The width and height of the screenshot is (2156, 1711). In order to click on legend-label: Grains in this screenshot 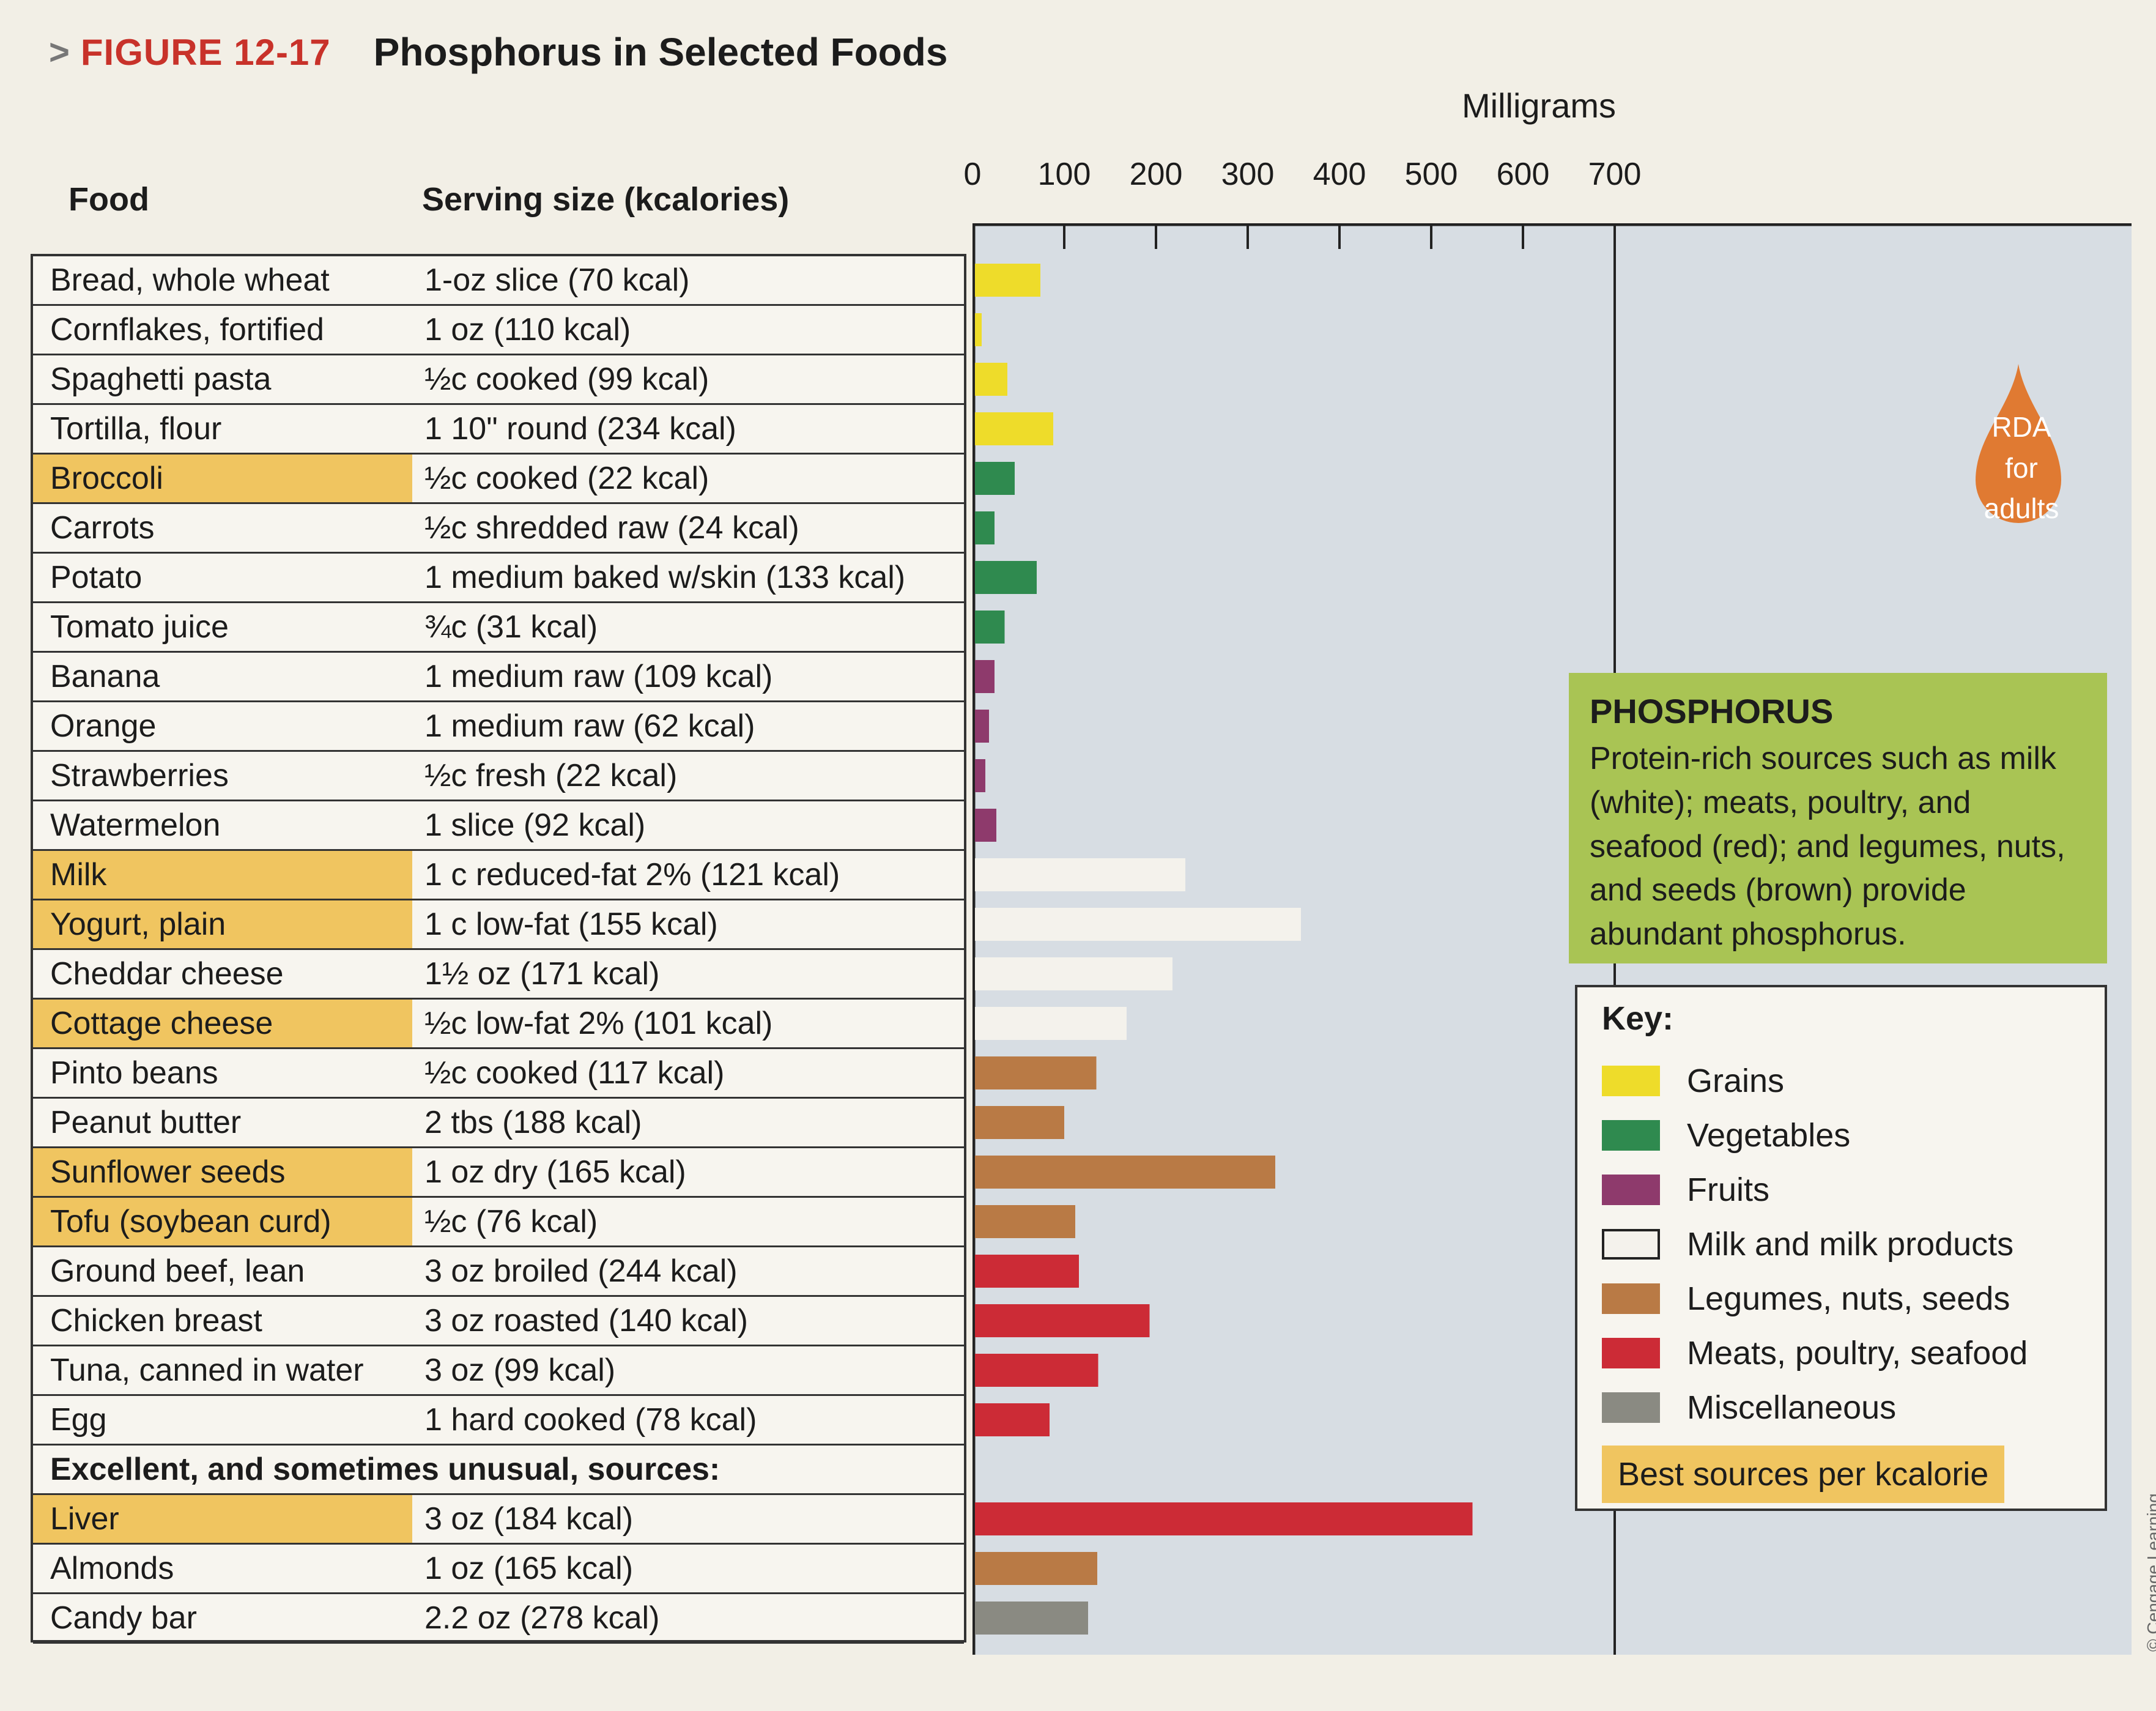, I will do `click(1736, 1080)`.